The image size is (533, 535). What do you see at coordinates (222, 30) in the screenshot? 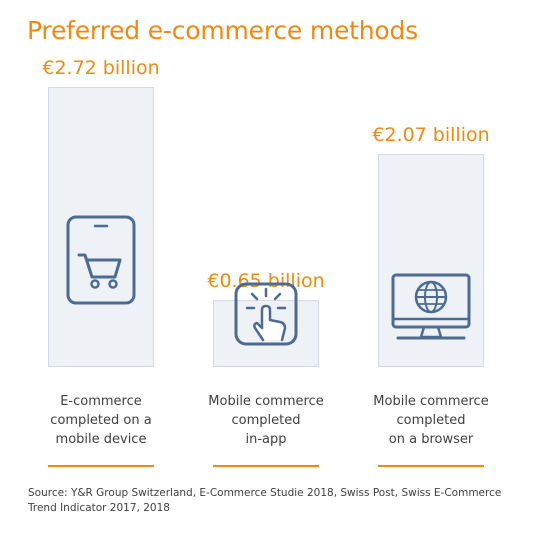
I see `chart-title: Preferred e-commerce methods` at bounding box center [222, 30].